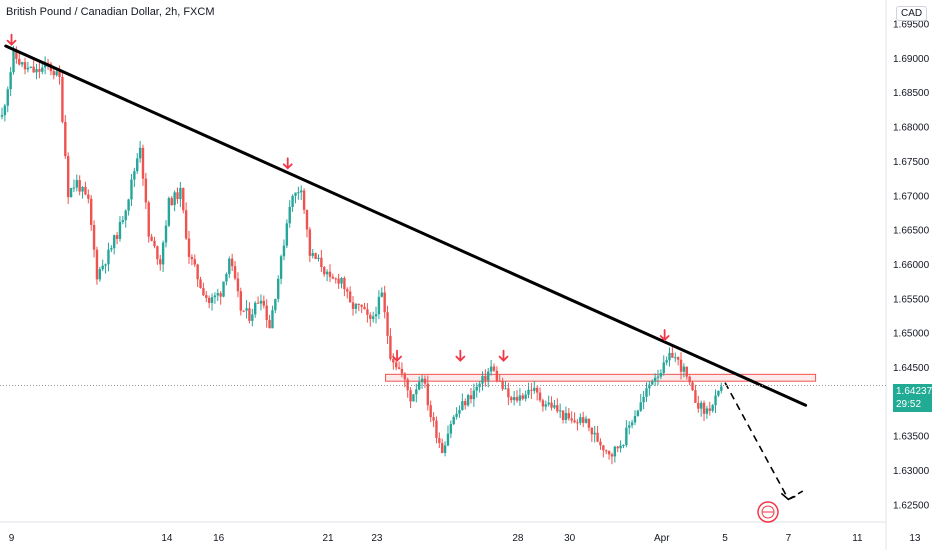 This screenshot has height=550, width=932. What do you see at coordinates (328, 538) in the screenshot?
I see `time-tick-label: 21` at bounding box center [328, 538].